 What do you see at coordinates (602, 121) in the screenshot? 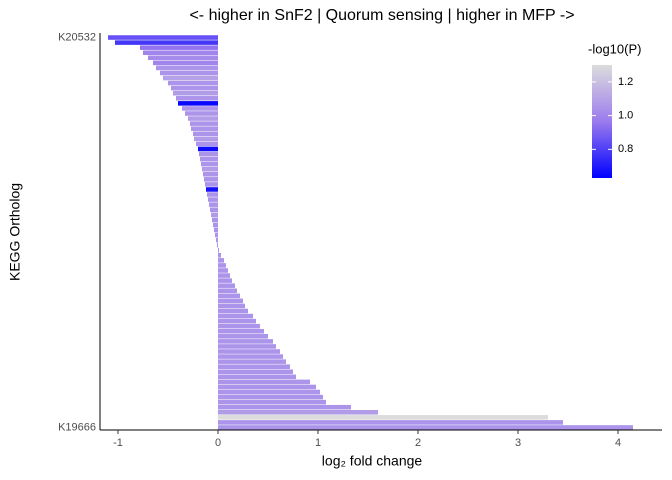
I see `colorbar` at bounding box center [602, 121].